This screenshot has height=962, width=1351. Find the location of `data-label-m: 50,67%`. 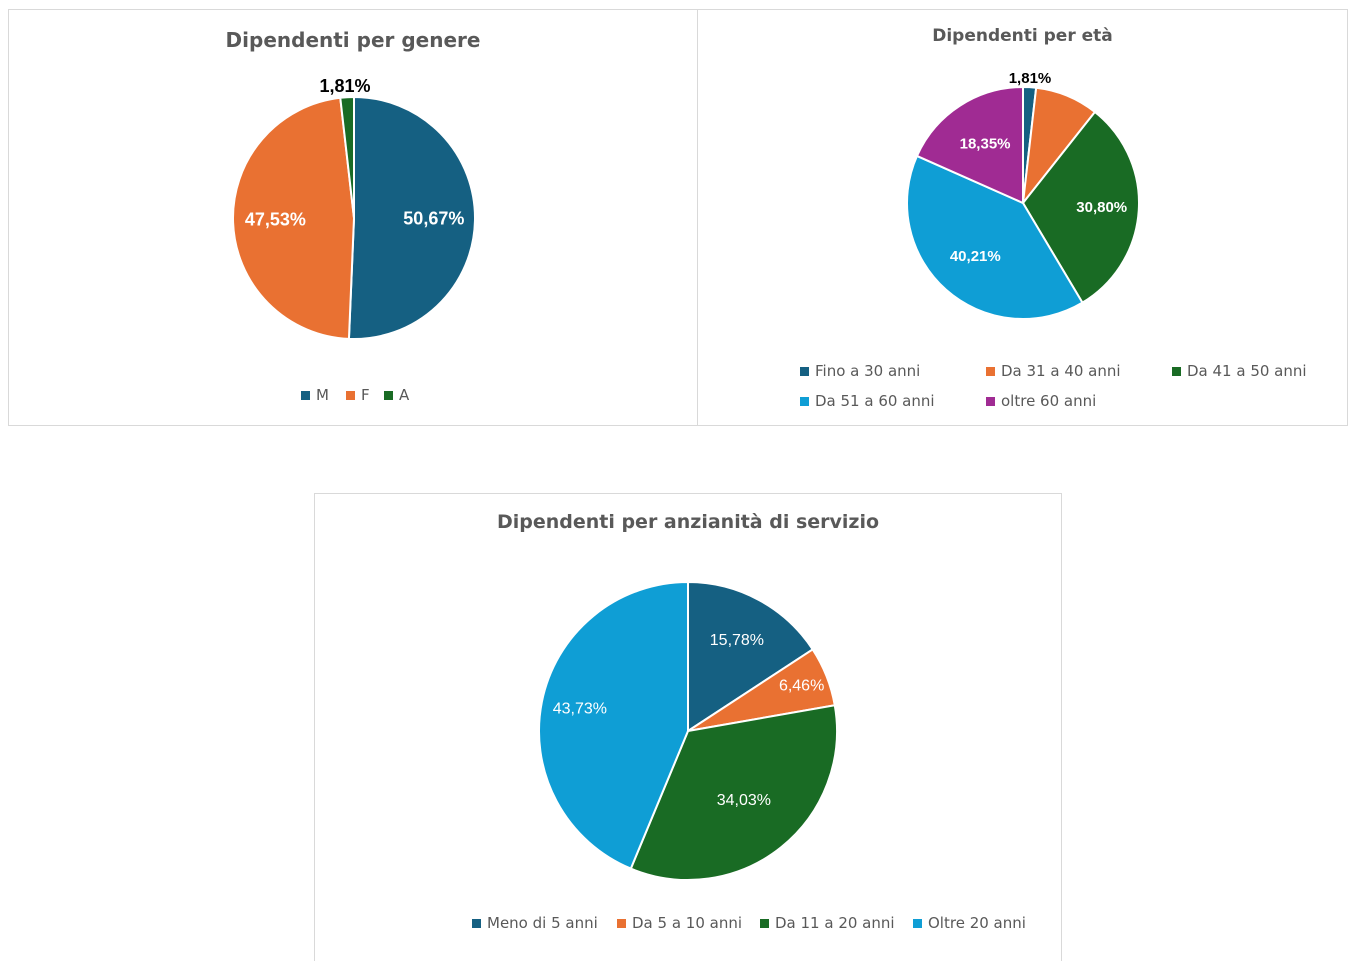

data-label-m: 50,67% is located at coordinates (433, 218).